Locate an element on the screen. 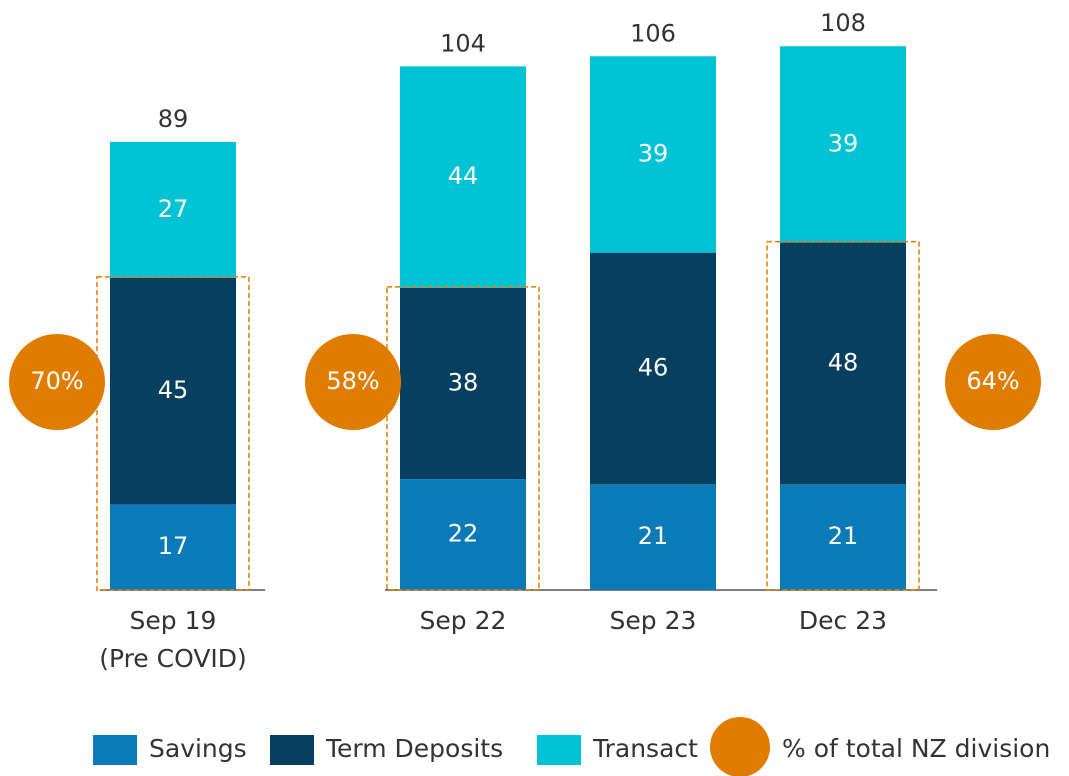 The width and height of the screenshot is (1069, 776). x-tick-label: Sep 19 is located at coordinates (173, 620).